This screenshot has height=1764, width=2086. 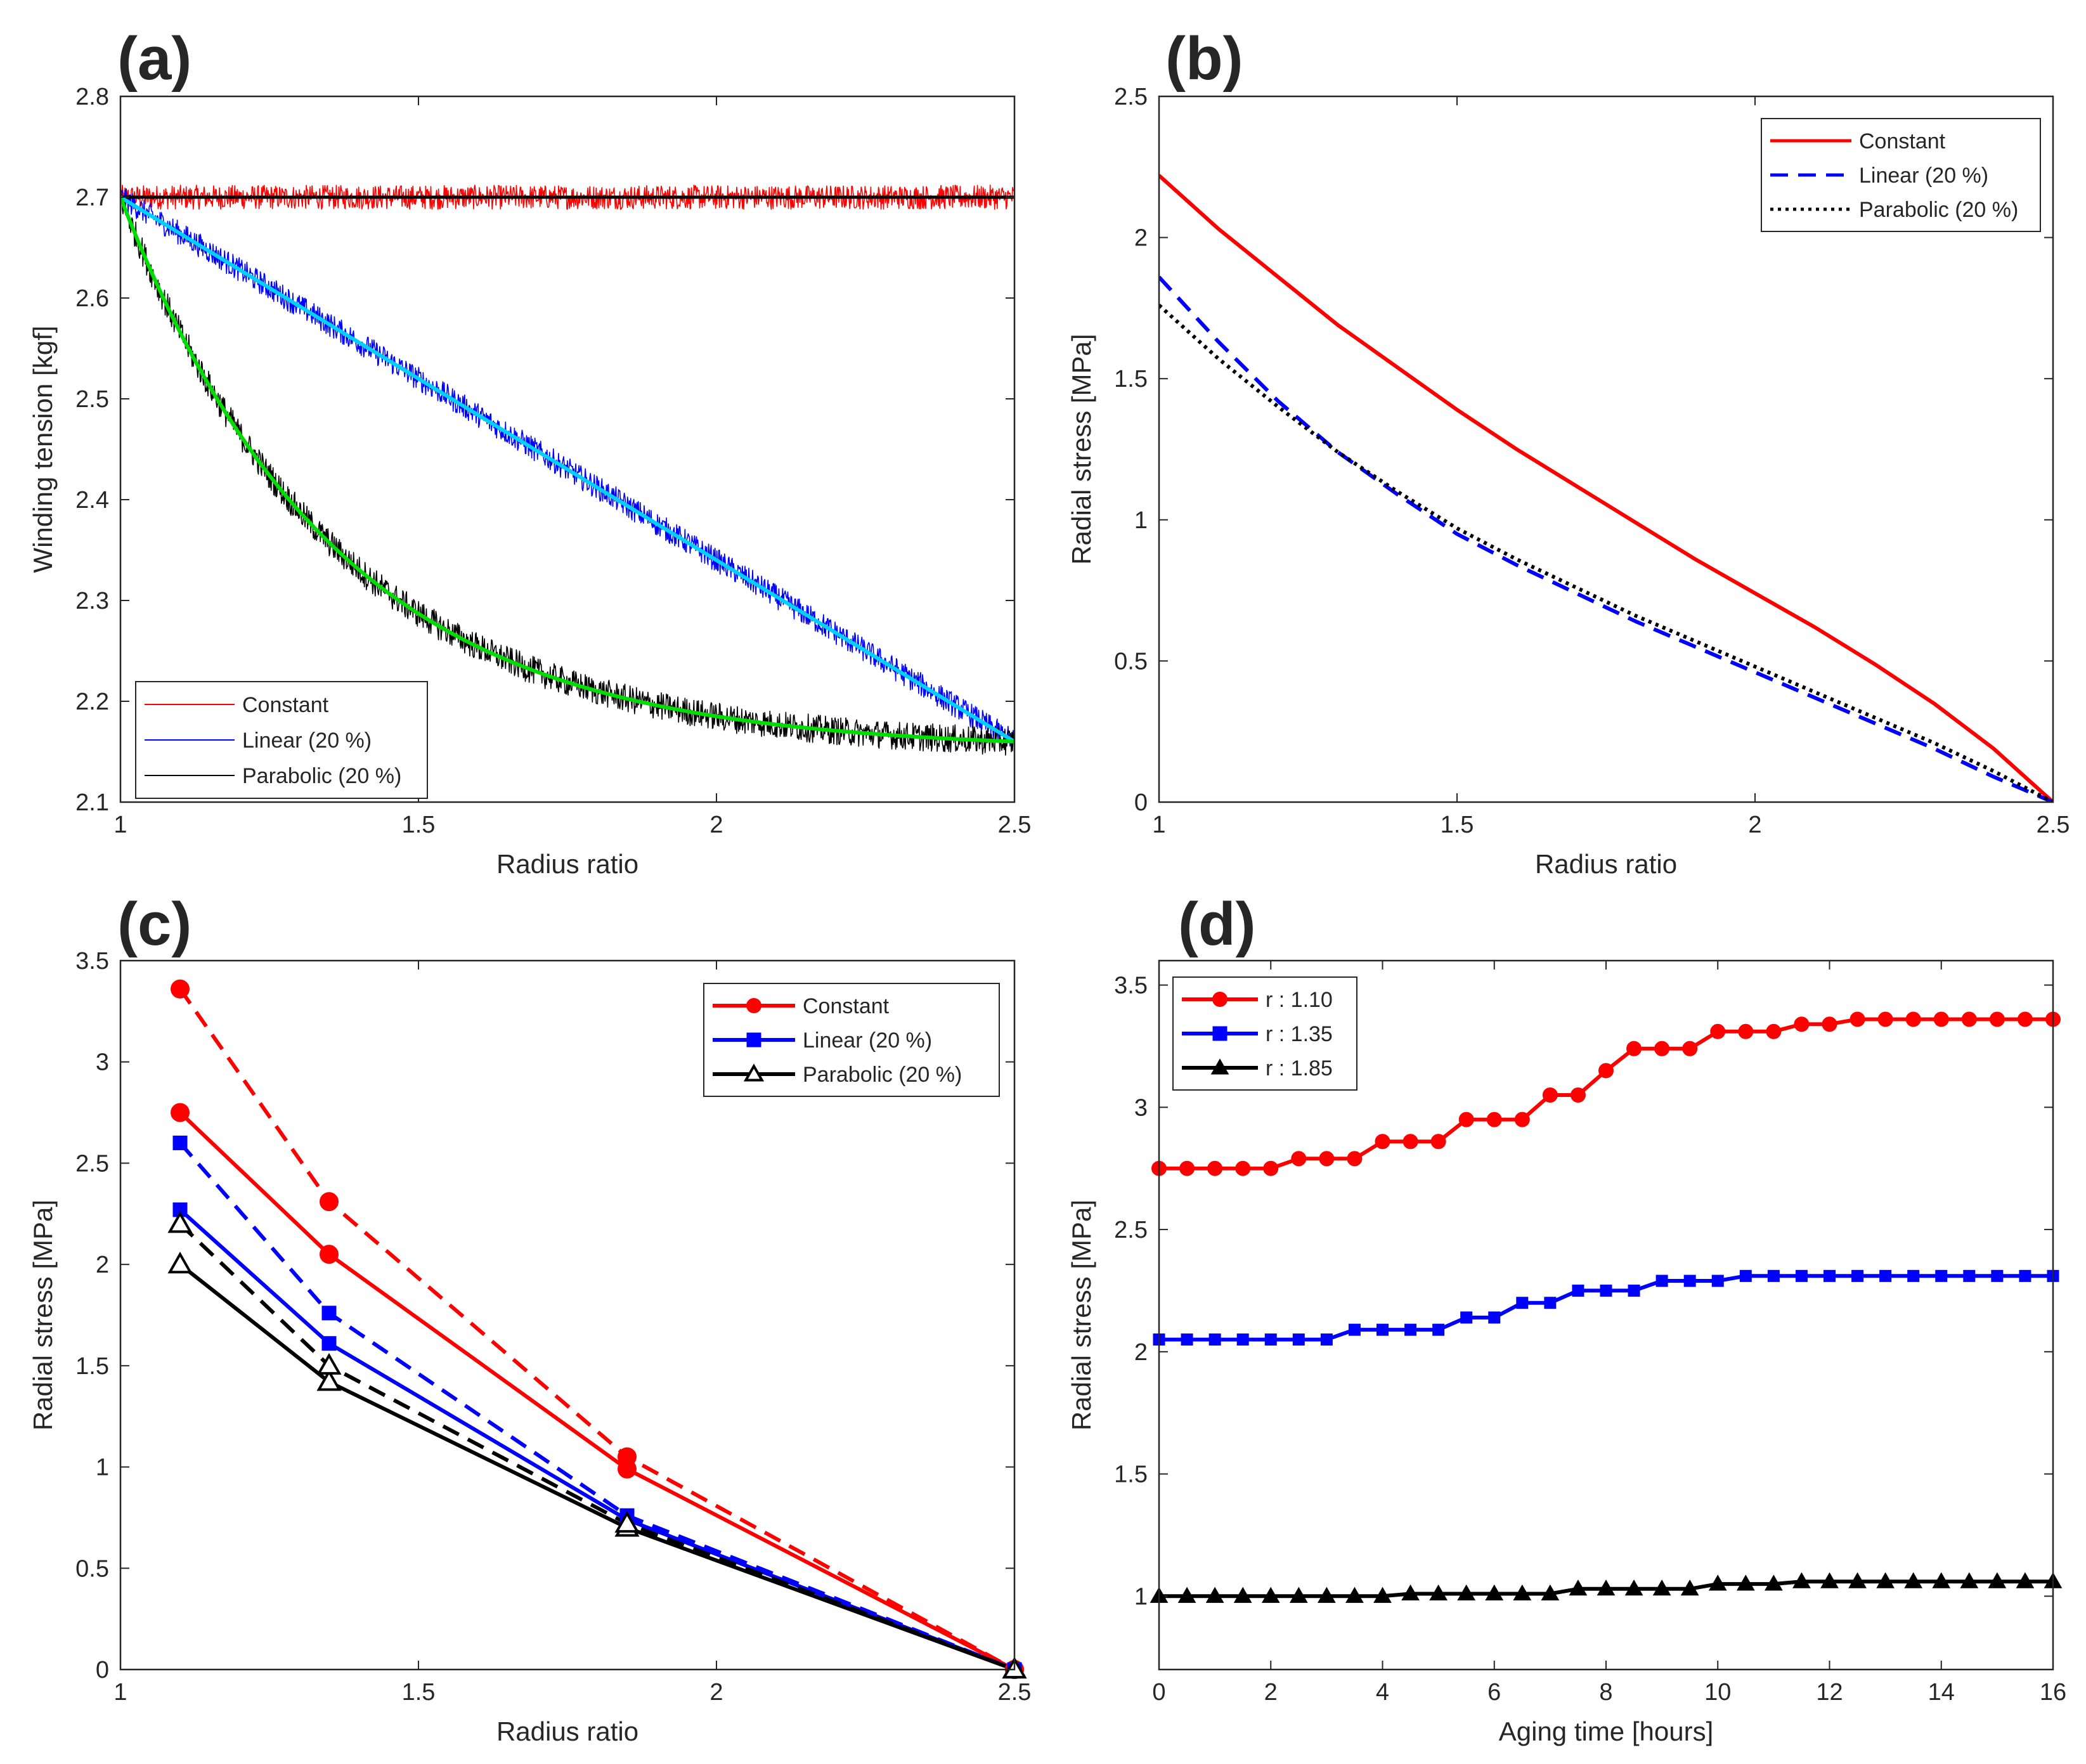 I want to click on plot-data, so click(x=567, y=471).